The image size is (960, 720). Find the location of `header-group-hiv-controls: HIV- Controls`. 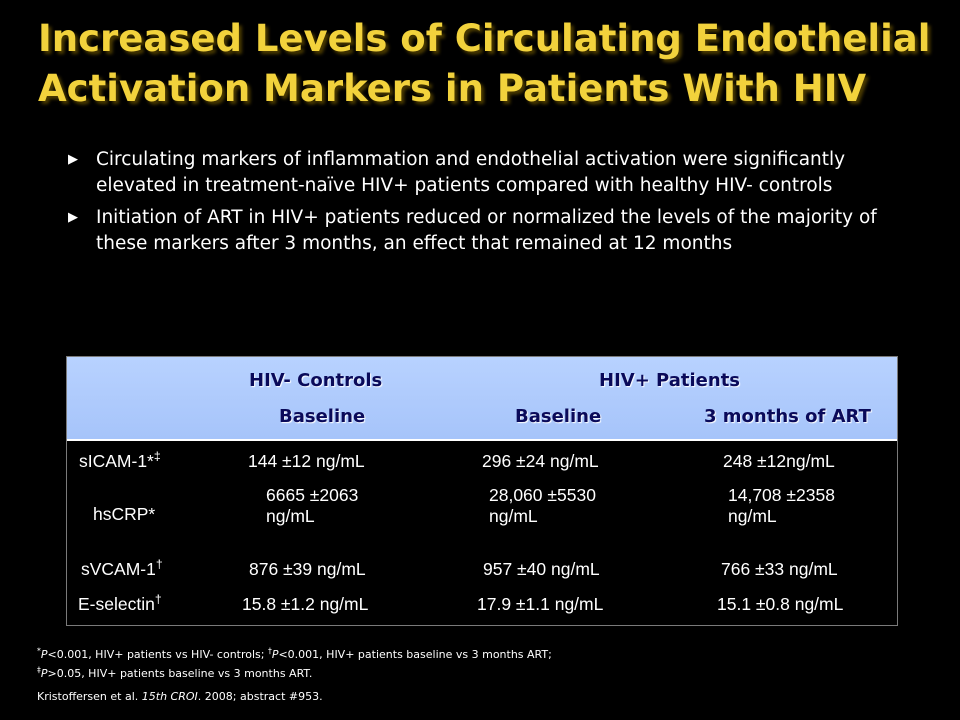

header-group-hiv-controls: HIV- Controls is located at coordinates (316, 380).